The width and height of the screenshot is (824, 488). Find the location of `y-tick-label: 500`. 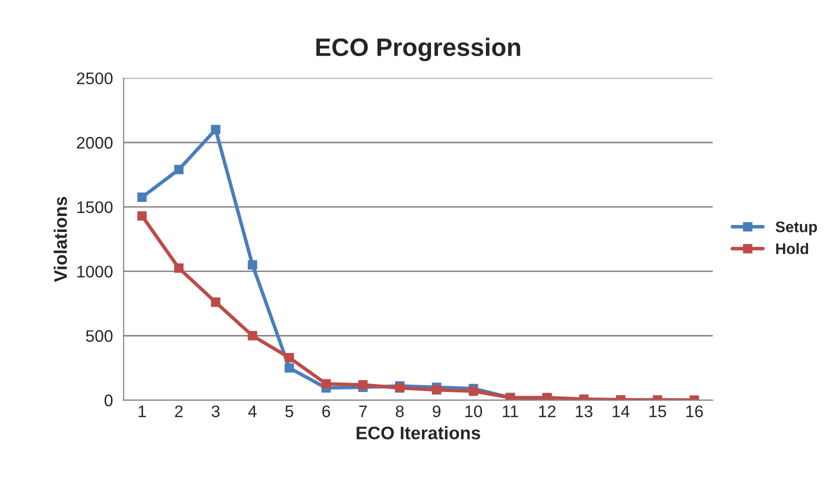

y-tick-label: 500 is located at coordinates (99, 336).